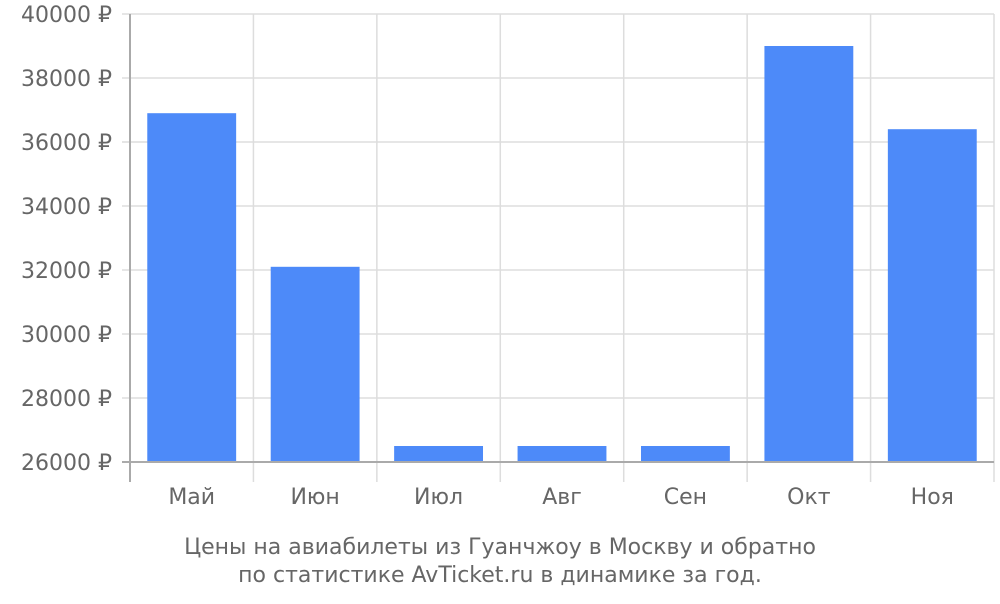 The image size is (1000, 604). What do you see at coordinates (438, 497) in the screenshot?
I see `x-tick-label: Июл` at bounding box center [438, 497].